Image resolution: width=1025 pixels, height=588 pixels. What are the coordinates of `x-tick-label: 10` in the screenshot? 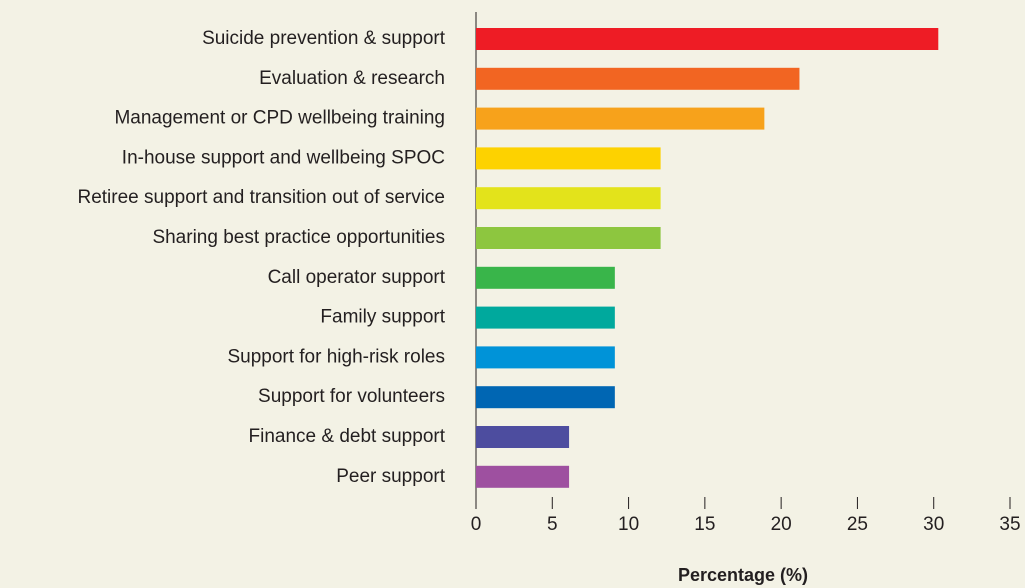 It's located at (628, 524).